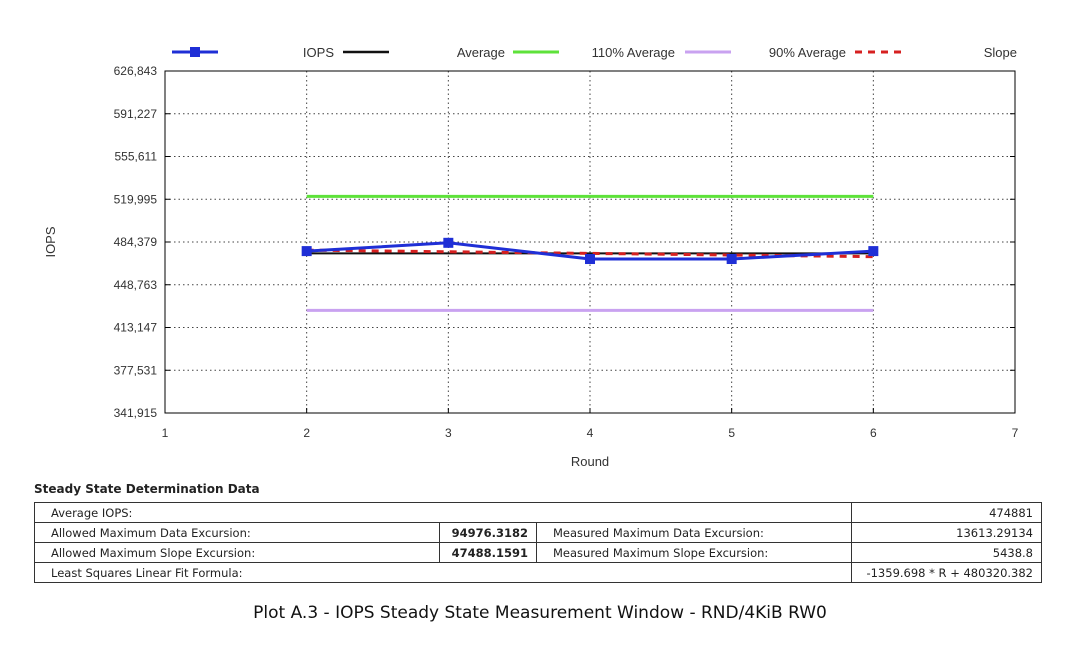  Describe the element at coordinates (694, 552) in the screenshot. I see `measured-slope-excursion-label: Measured Maximum Slope Excursion:` at that location.